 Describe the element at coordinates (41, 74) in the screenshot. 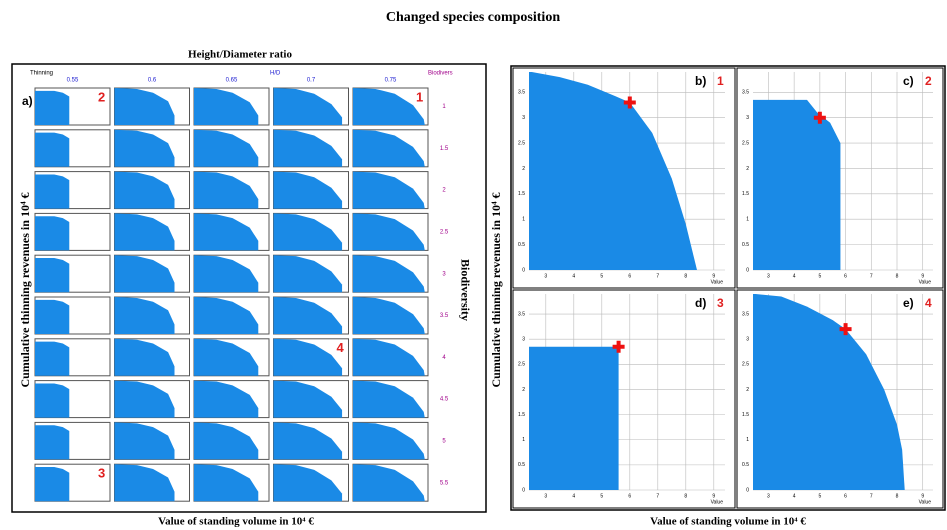

I see `thinning-label: Thinning` at that location.